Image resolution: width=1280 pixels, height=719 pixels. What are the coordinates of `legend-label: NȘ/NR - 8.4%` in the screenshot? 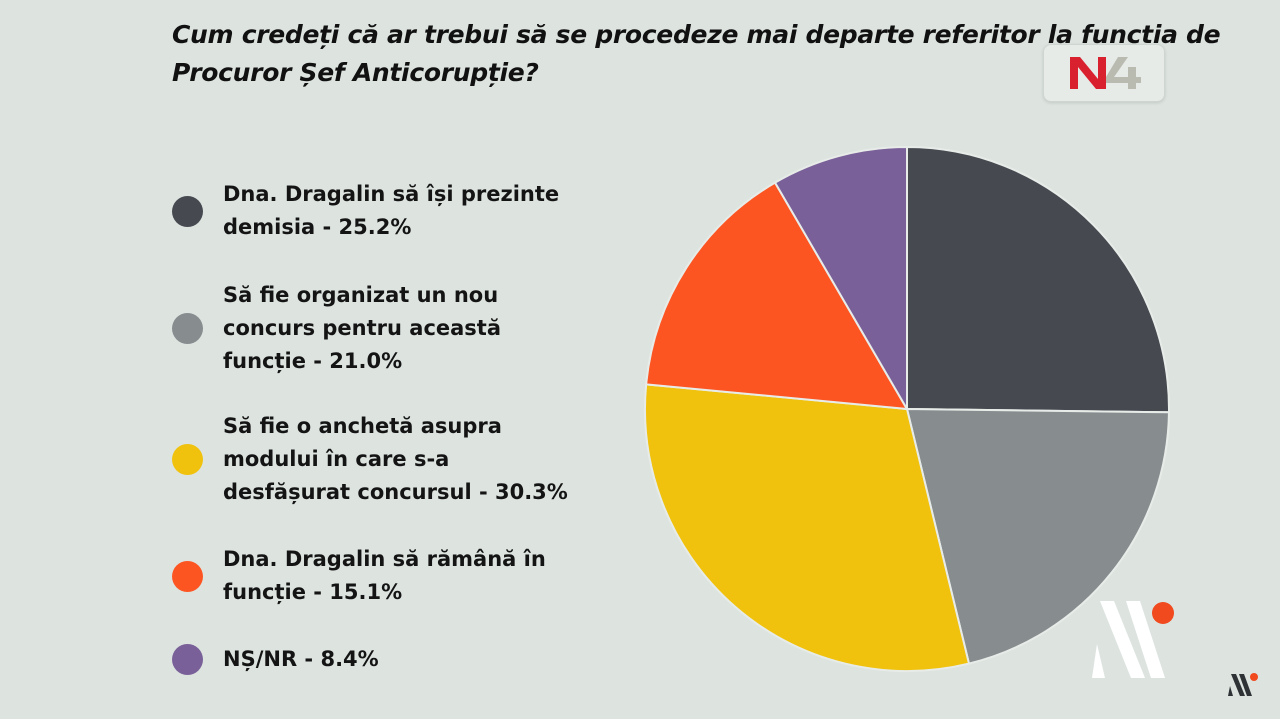 It's located at (301, 659).